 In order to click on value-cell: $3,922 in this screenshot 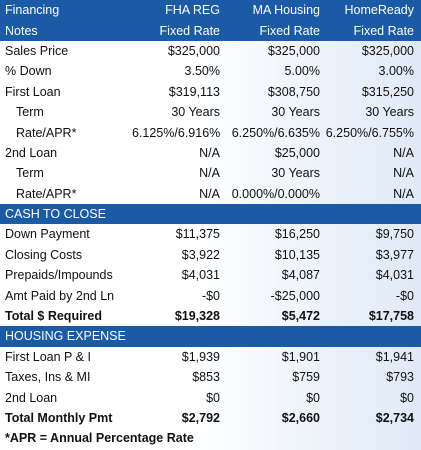, I will do `click(200, 254)`.